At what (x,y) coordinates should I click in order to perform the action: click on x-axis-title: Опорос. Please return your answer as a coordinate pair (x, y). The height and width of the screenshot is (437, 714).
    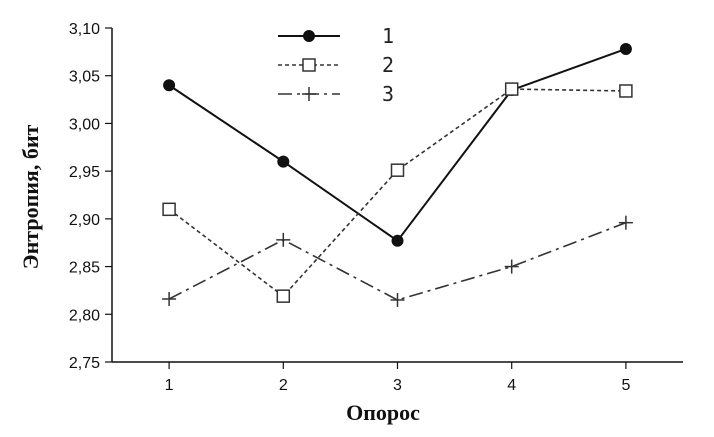
    Looking at the image, I should click on (383, 412).